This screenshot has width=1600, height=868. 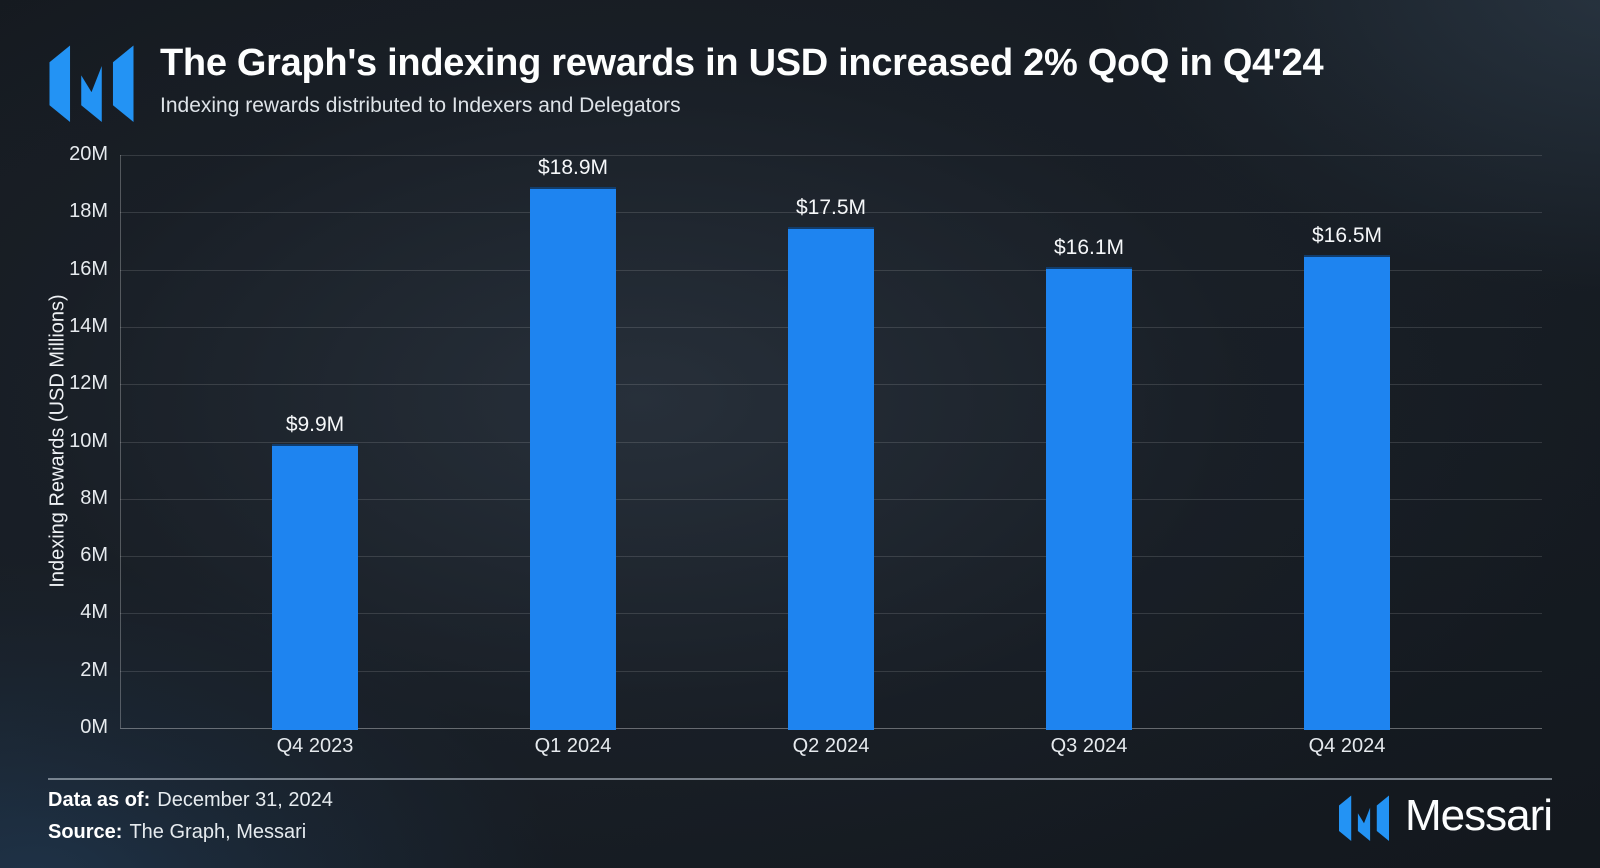 What do you see at coordinates (94, 669) in the screenshot?
I see `y-tick-label-2M: 2M` at bounding box center [94, 669].